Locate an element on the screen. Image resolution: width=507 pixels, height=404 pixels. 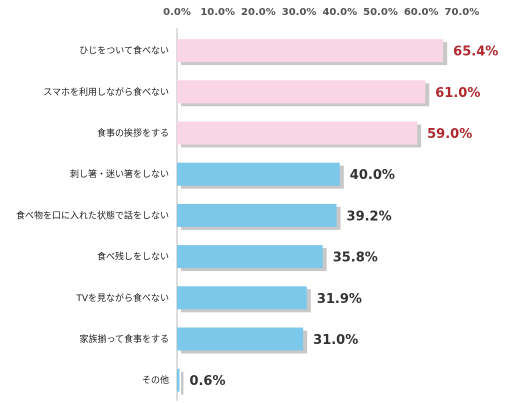
data-label: 0.6% is located at coordinates (207, 381).